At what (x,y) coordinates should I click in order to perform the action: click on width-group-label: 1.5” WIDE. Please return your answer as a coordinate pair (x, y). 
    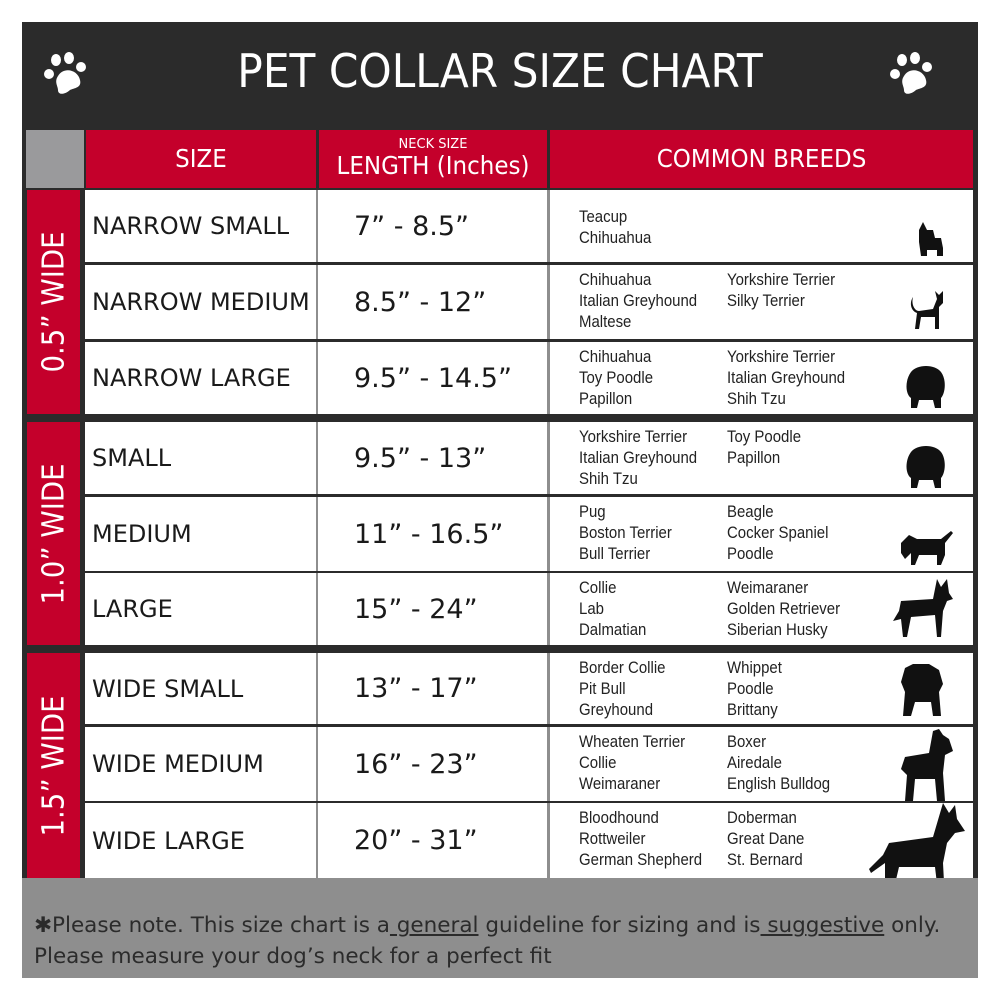
    Looking at the image, I should click on (53, 765).